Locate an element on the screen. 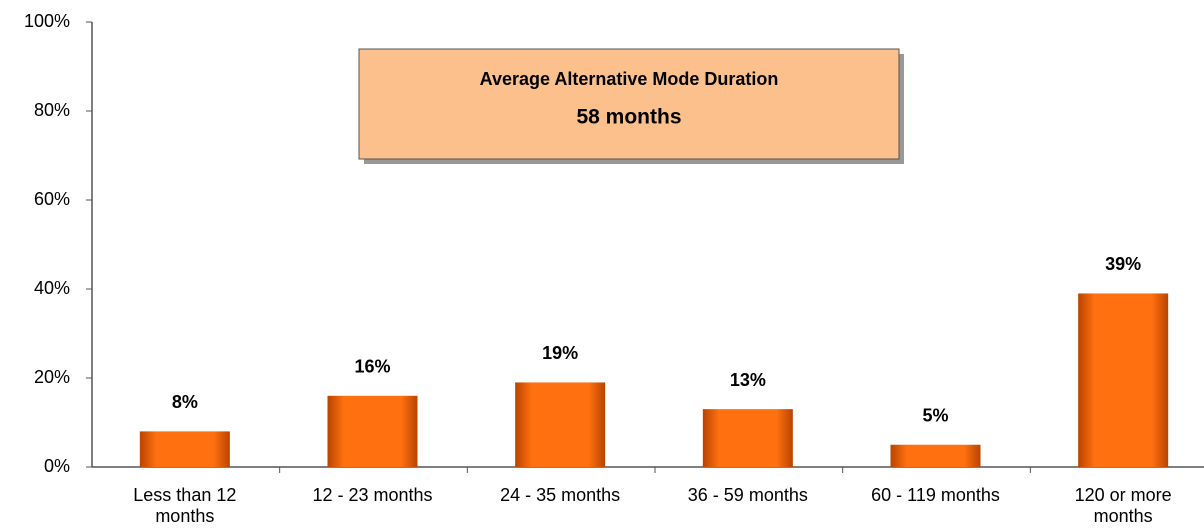  y-tick-label: 0% is located at coordinates (57, 466).